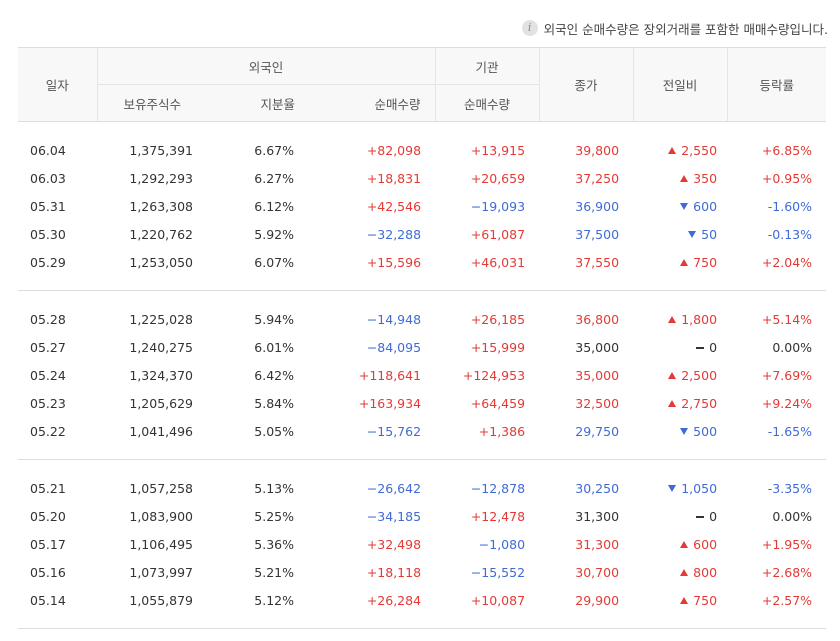 The height and width of the screenshot is (641, 840). I want to click on inst-net-buy-cell: +10,087, so click(498, 600).